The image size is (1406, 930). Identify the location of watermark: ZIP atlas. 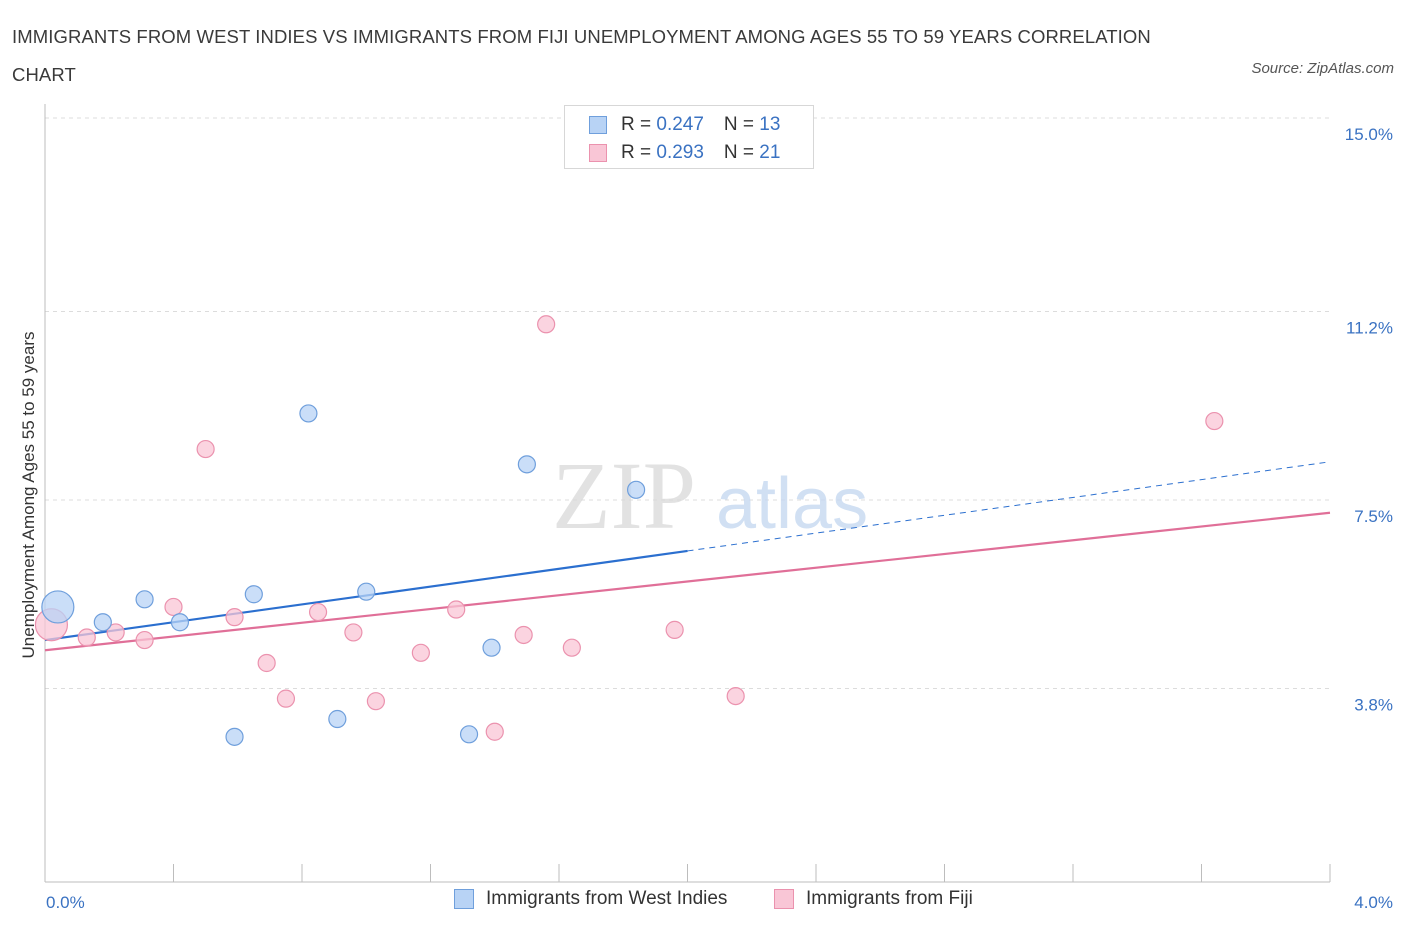
(710, 495).